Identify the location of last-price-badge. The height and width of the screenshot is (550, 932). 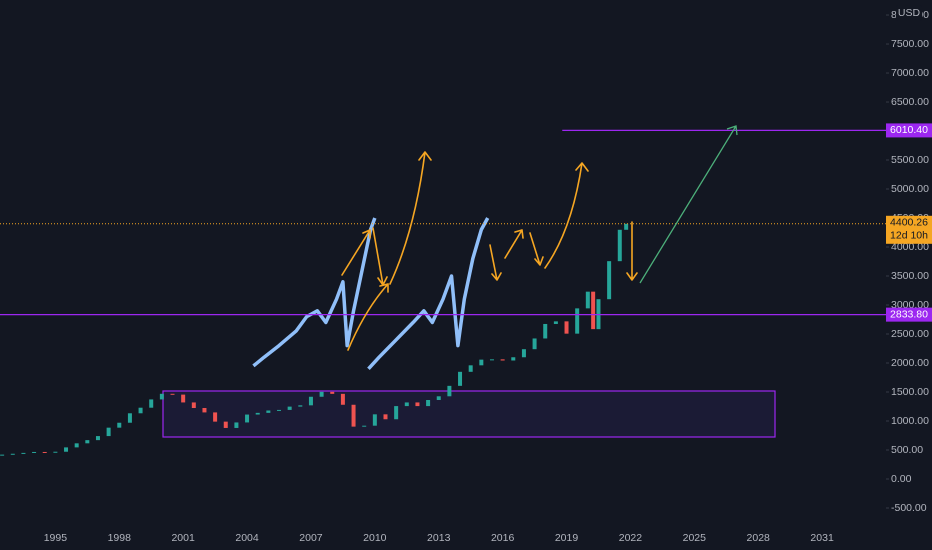
(909, 229).